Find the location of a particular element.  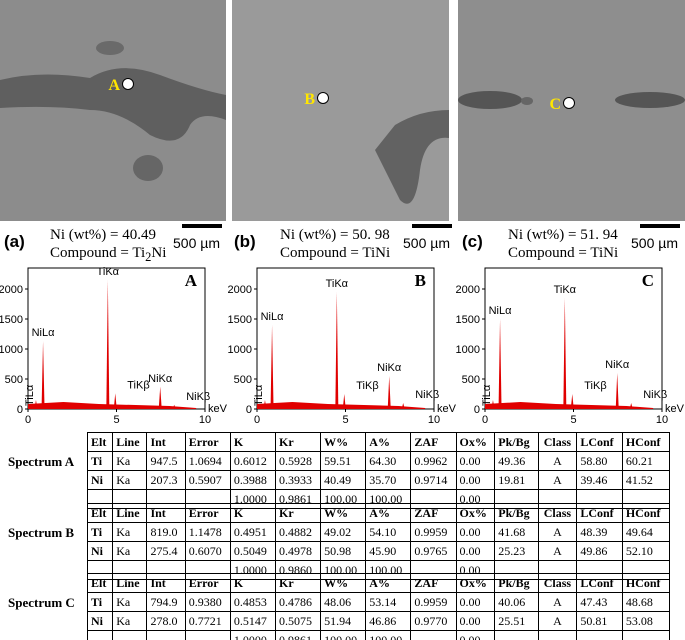

cell: 1.0694 is located at coordinates (207, 461).